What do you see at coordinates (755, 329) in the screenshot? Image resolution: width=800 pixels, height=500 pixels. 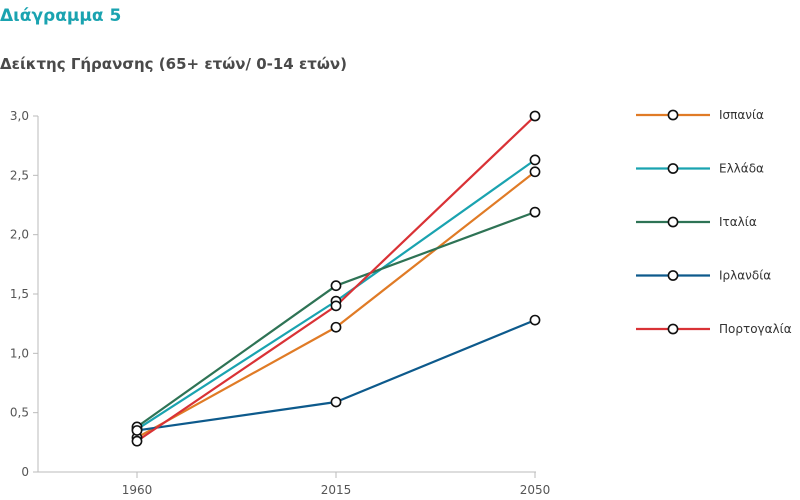 I see `legend-label: Πορτογαλία` at bounding box center [755, 329].